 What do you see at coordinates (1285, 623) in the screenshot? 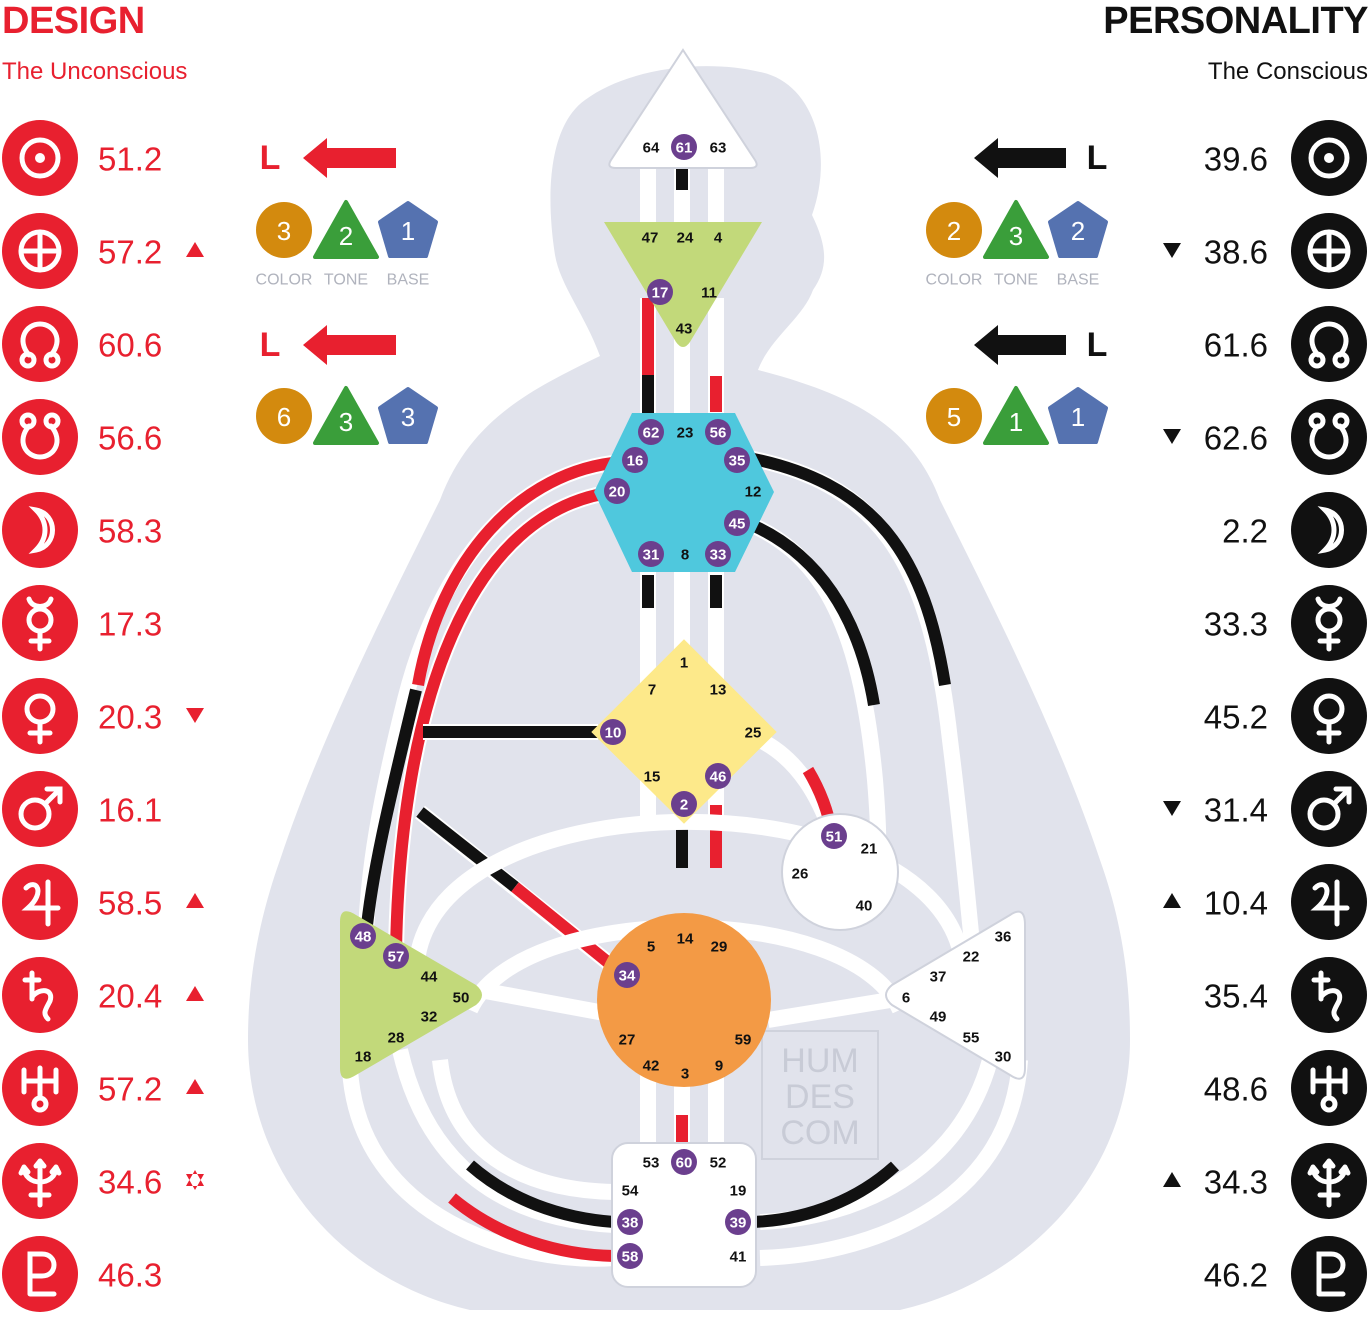
I see `personality-planet-row: 33.3` at bounding box center [1285, 623].